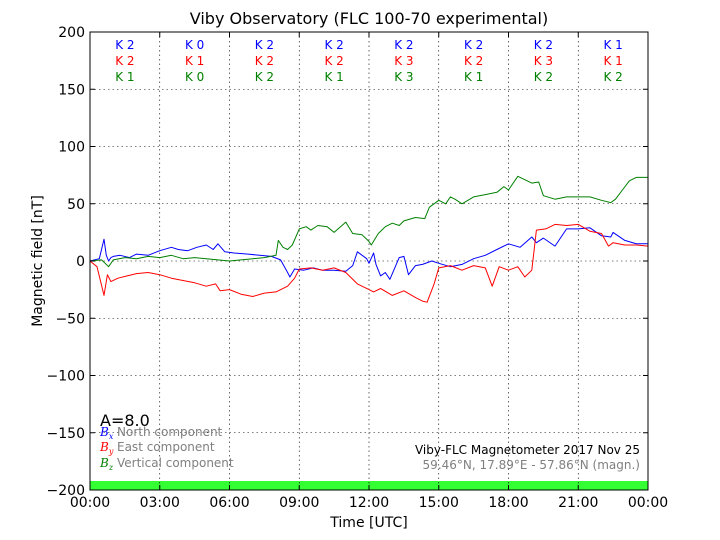 Image resolution: width=720 pixels, height=540 pixels. Describe the element at coordinates (66, 434) in the screenshot. I see `y-tick-label: −150` at that location.